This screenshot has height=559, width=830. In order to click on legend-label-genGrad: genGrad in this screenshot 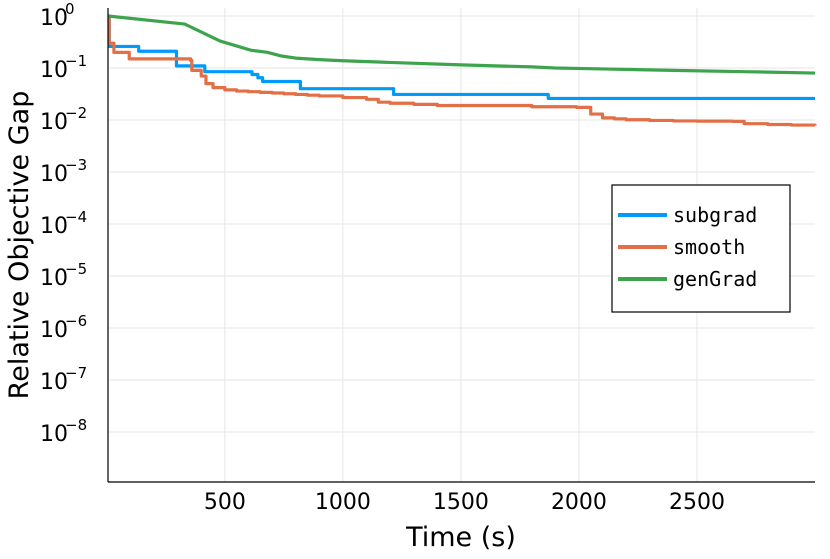, I will do `click(715, 279)`.